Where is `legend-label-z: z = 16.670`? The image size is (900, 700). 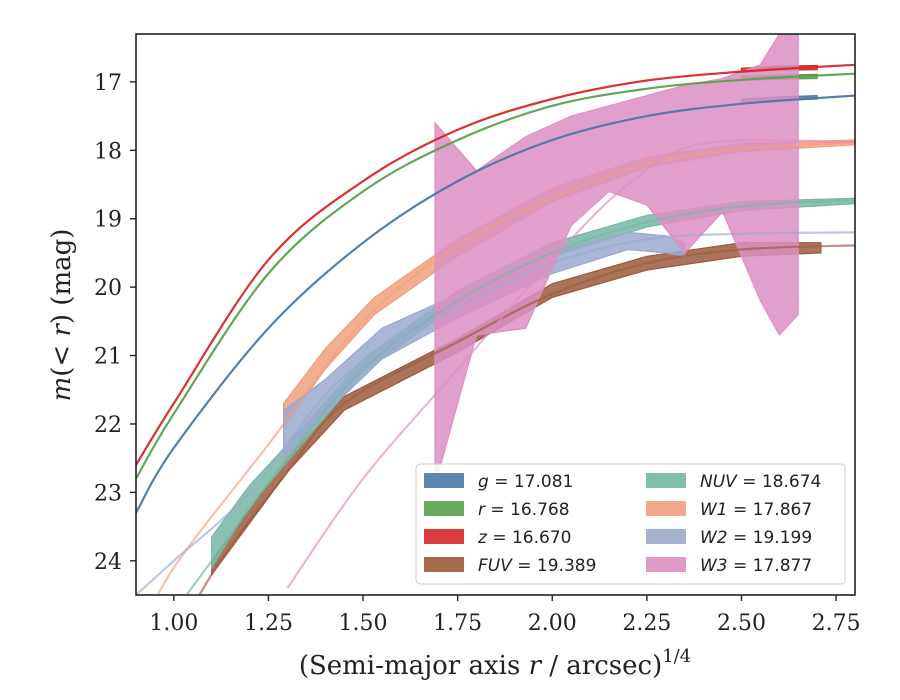 legend-label-z: z = 16.670 is located at coordinates (524, 538).